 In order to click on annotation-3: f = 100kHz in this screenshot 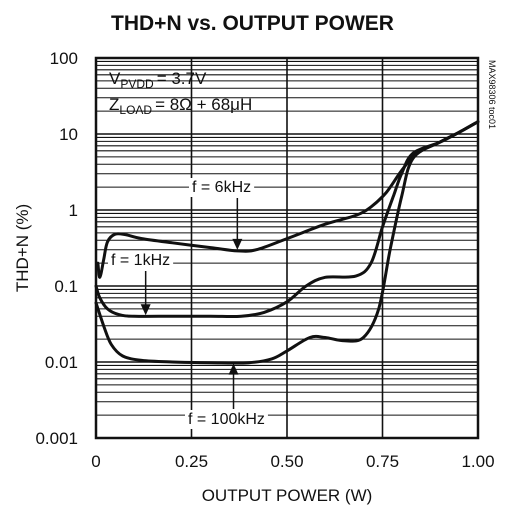, I will do `click(226, 396)`.